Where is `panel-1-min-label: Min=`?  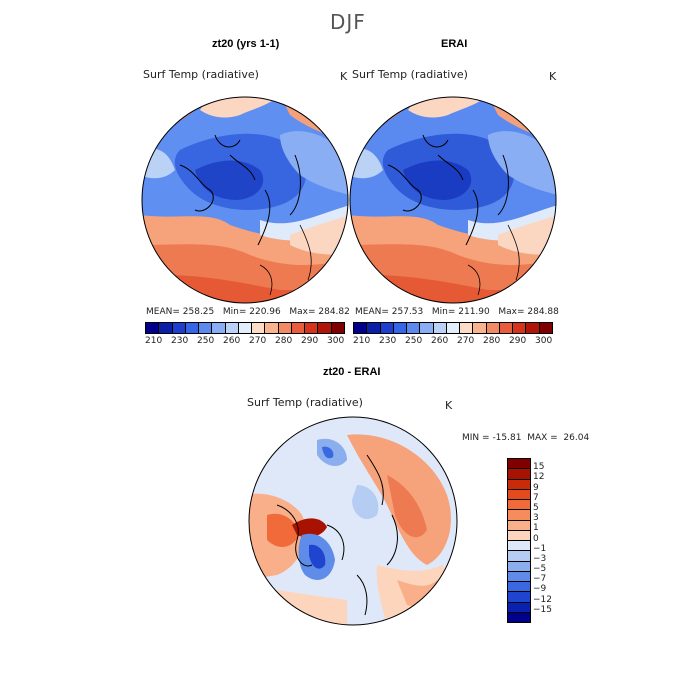 panel-1-min-label: Min= is located at coordinates (234, 312).